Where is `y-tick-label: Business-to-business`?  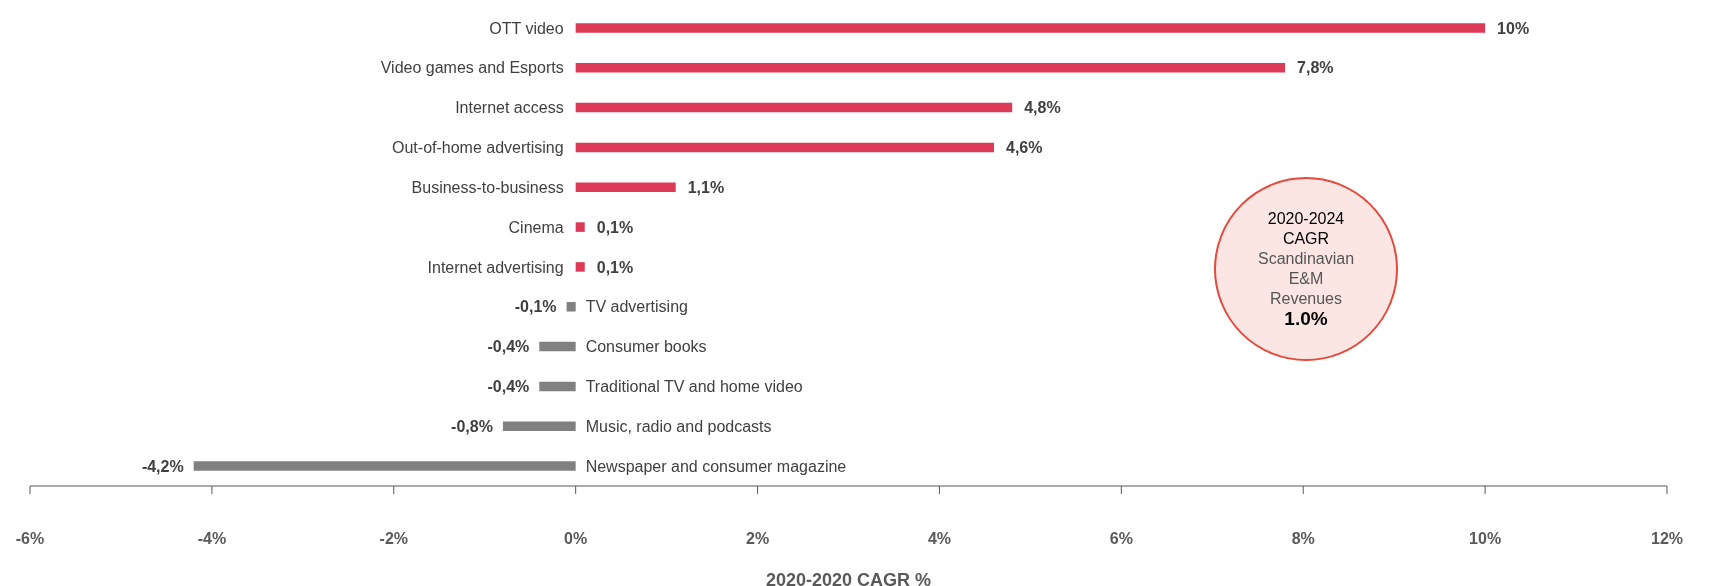 y-tick-label: Business-to-business is located at coordinates (487, 187).